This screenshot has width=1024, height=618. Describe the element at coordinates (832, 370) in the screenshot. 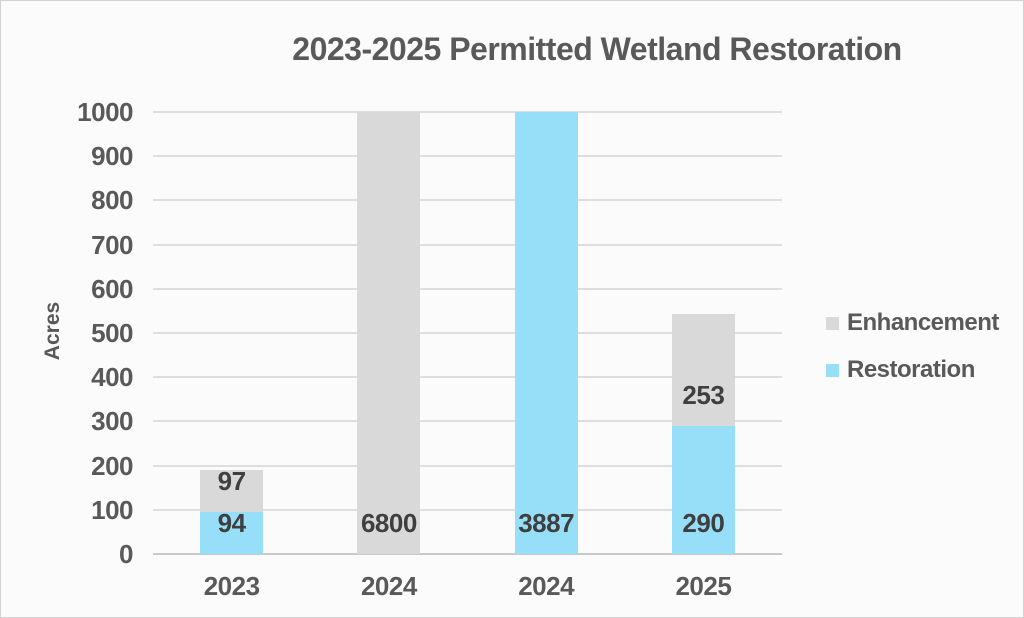

I see `restoration-swatch-icon` at that location.